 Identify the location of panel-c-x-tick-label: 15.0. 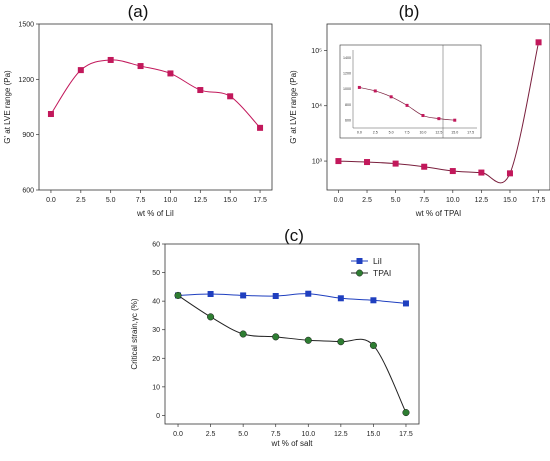
(374, 434).